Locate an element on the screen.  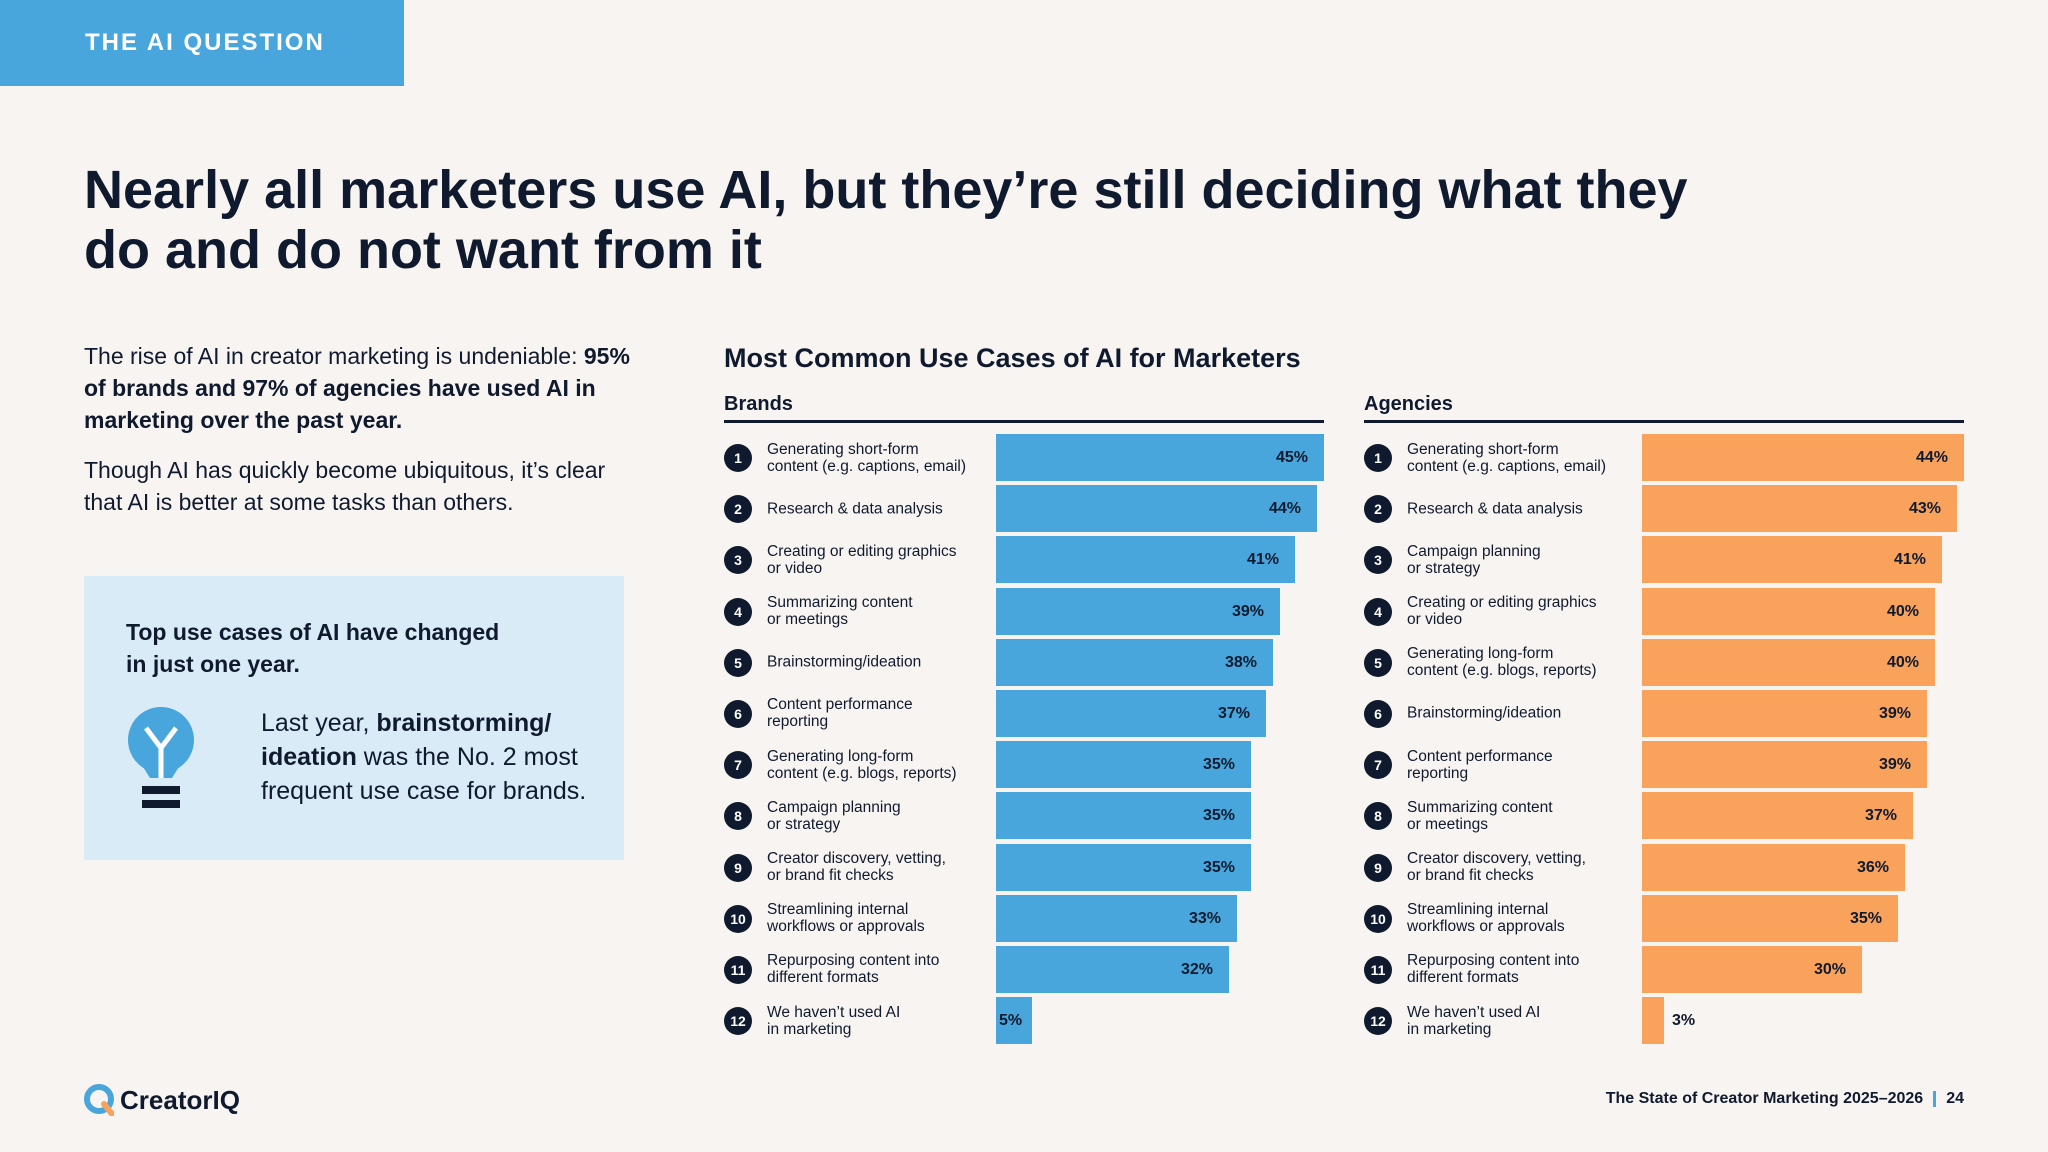
callout-text-b: brainstorming/ ideation is located at coordinates (406, 740).